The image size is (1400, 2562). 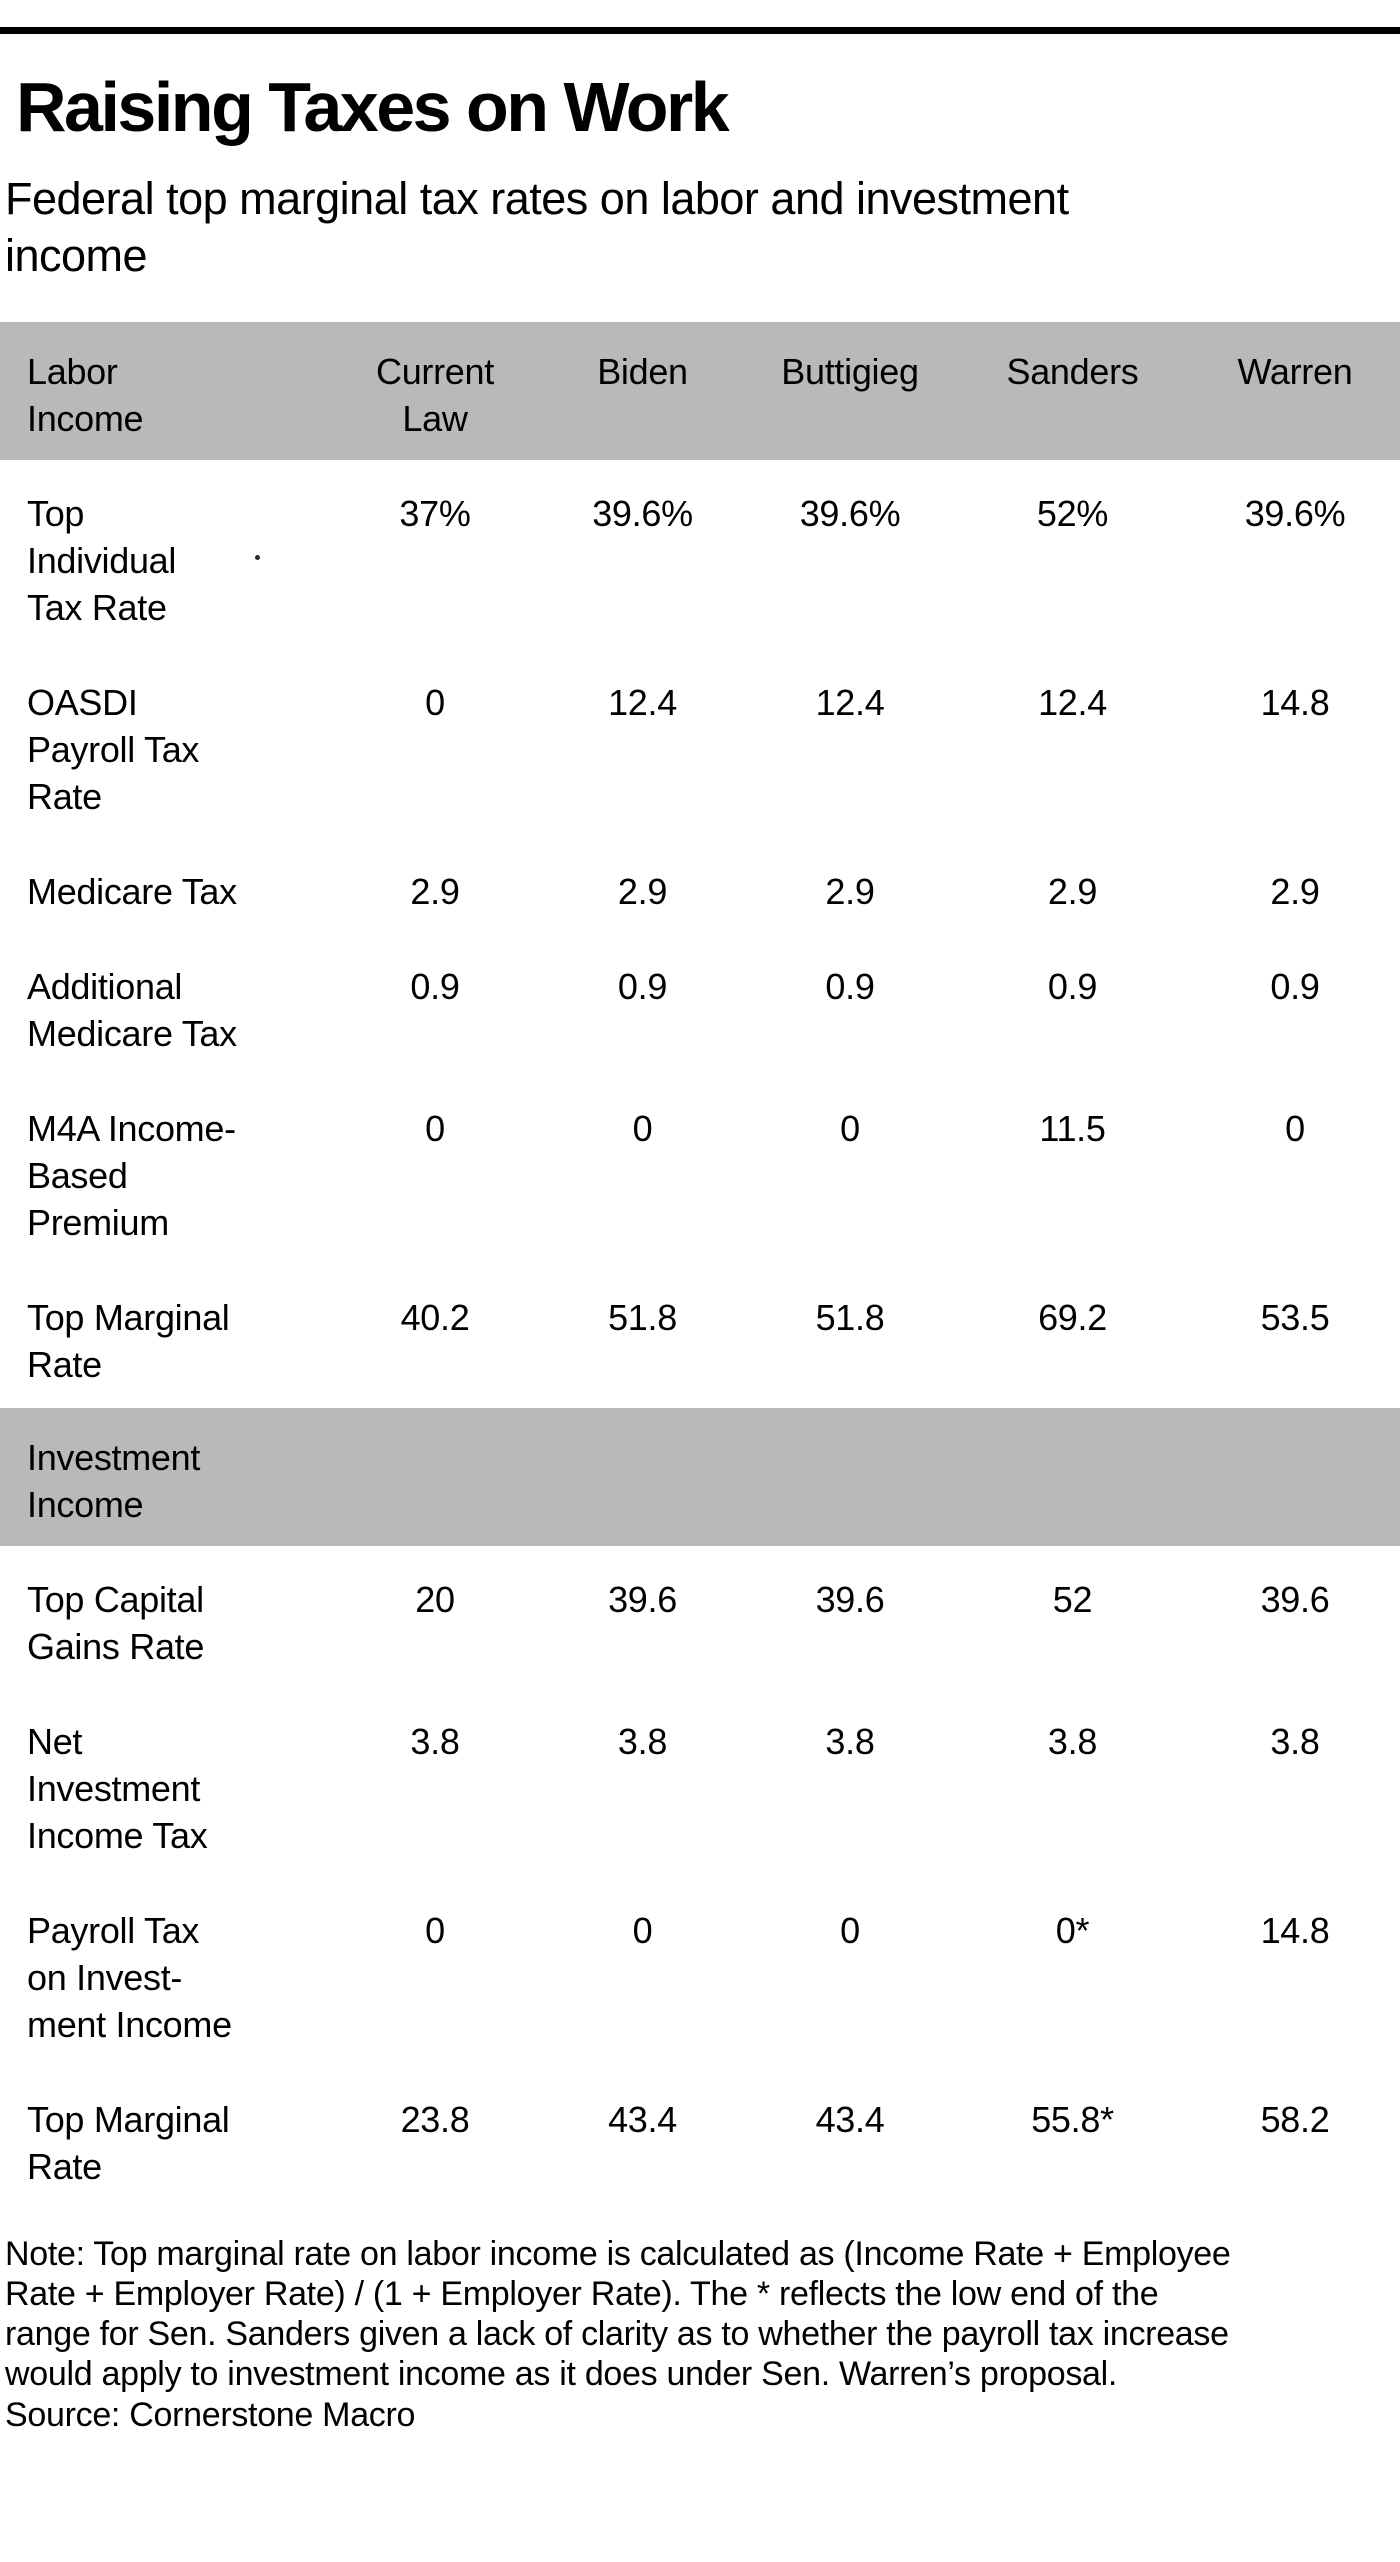 What do you see at coordinates (850, 371) in the screenshot?
I see `column-header-buttigieg: Buttigieg` at bounding box center [850, 371].